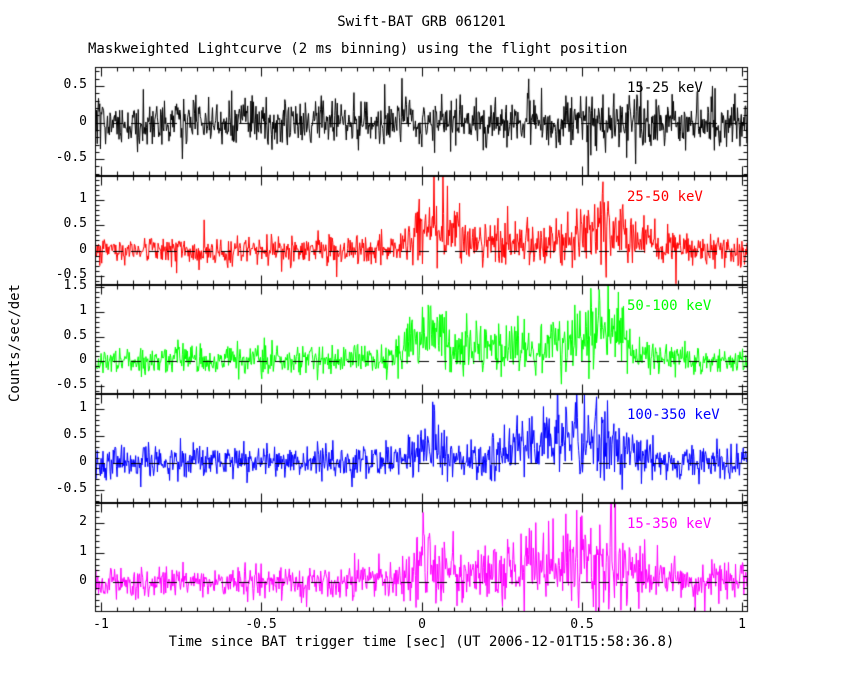 Image resolution: width=850 pixels, height=680 pixels. Describe the element at coordinates (15, 343) in the screenshot. I see `y-axis-label: Counts/sec/det` at that location.